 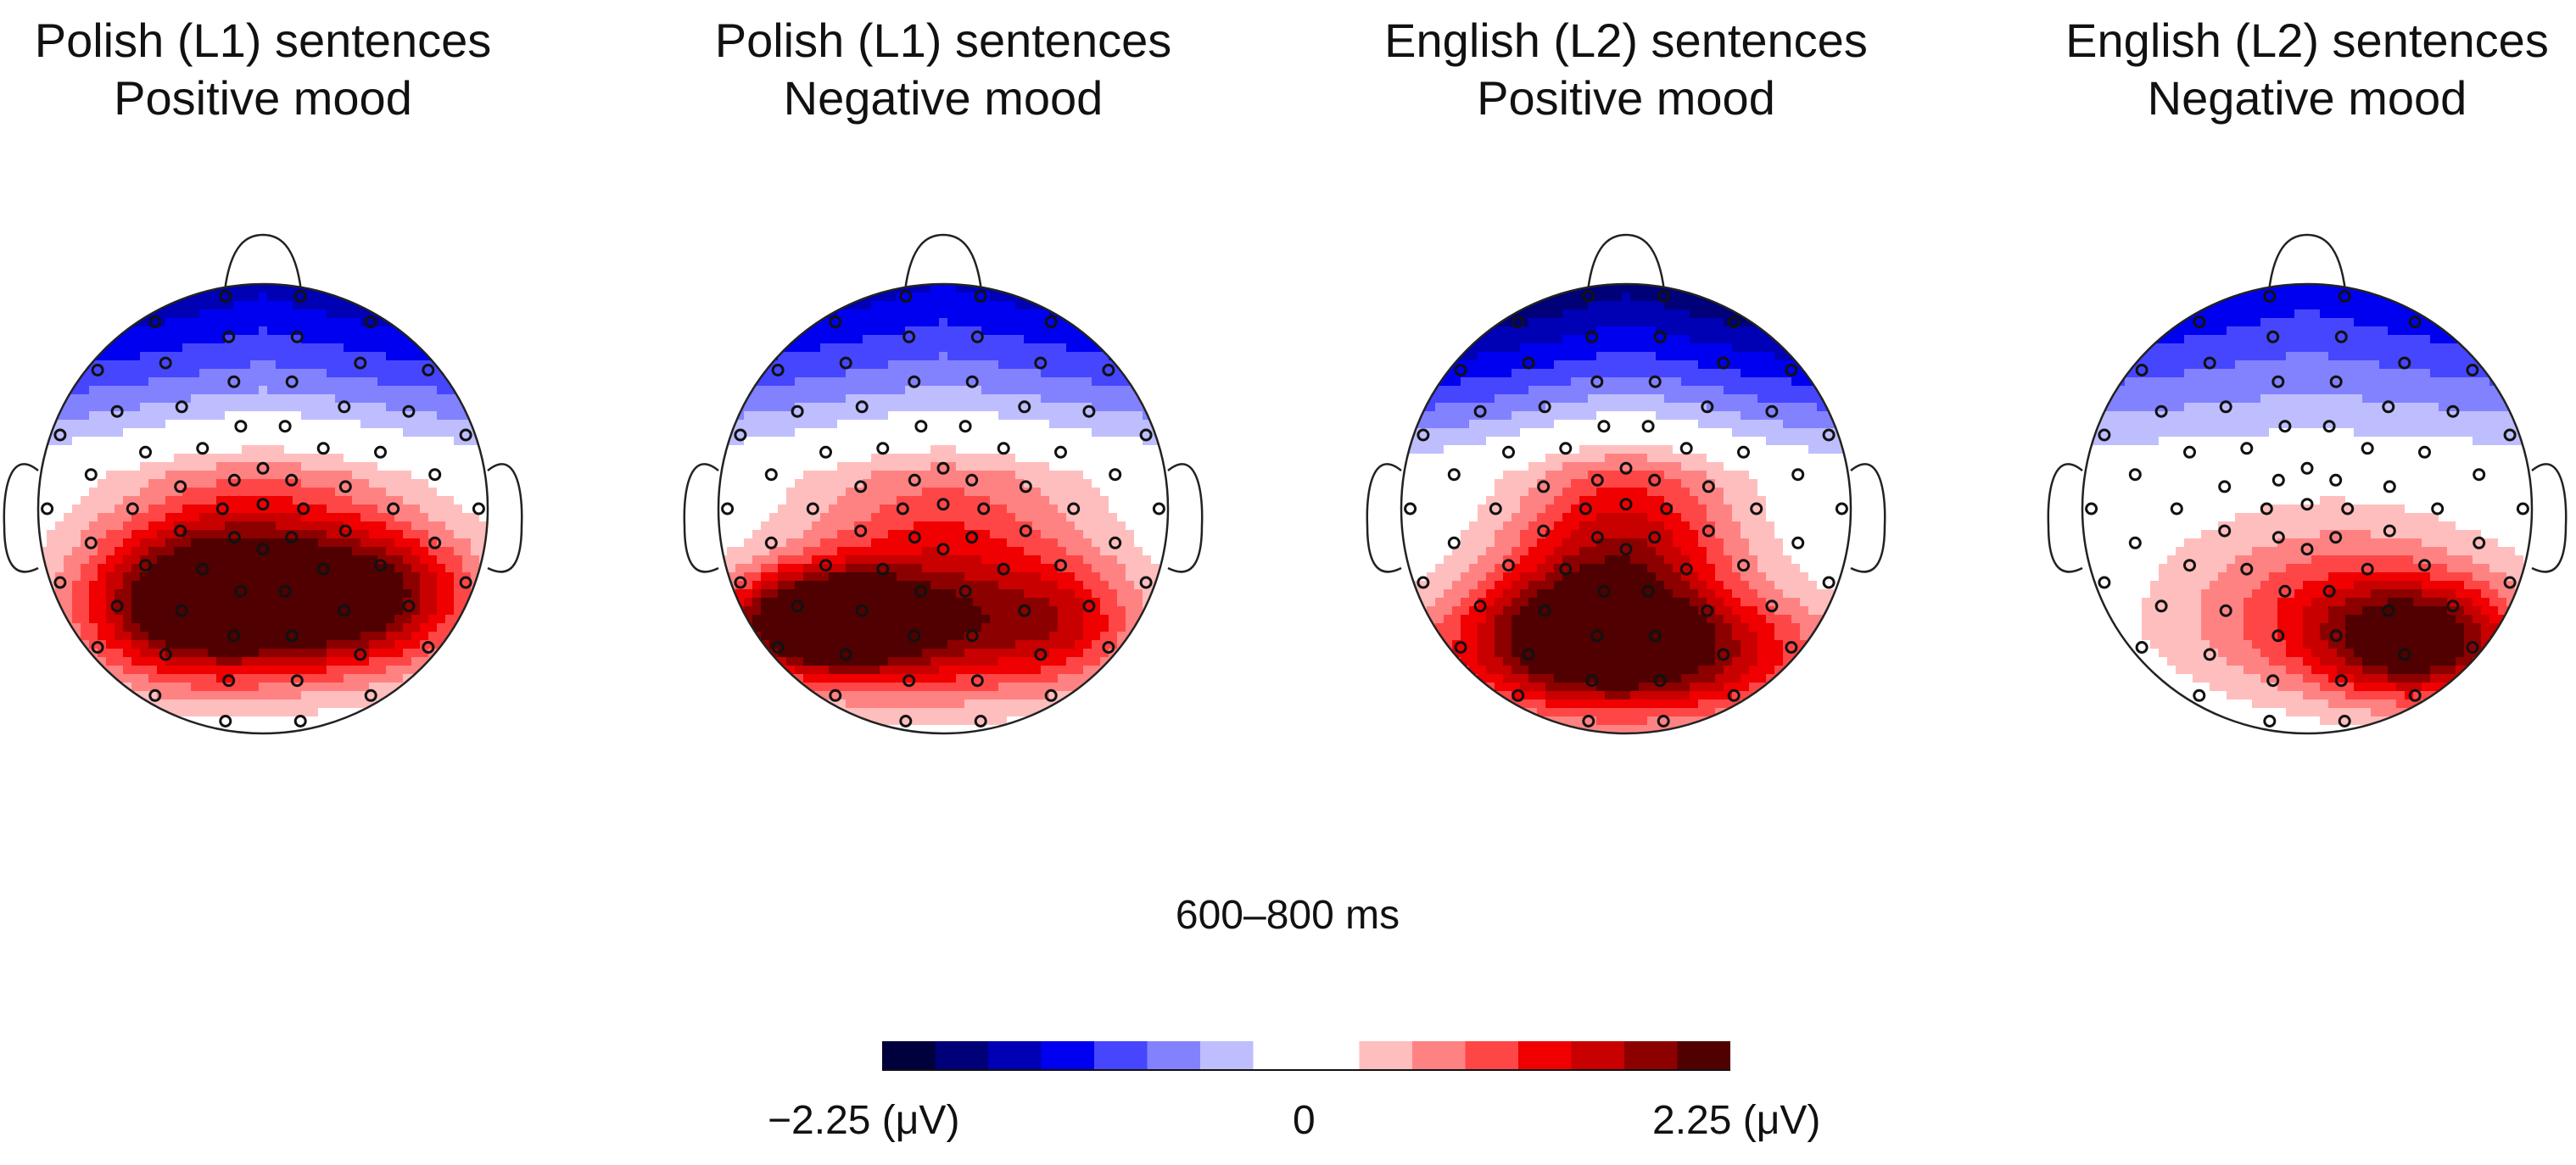 I want to click on colorbar-min-label: −2.25 (μV), so click(x=864, y=1120).